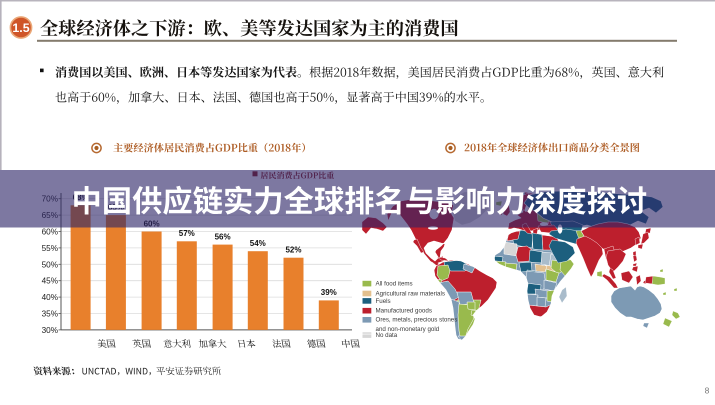 This screenshot has width=715, height=405. I want to click on svg-text: All food items, so click(394, 284).